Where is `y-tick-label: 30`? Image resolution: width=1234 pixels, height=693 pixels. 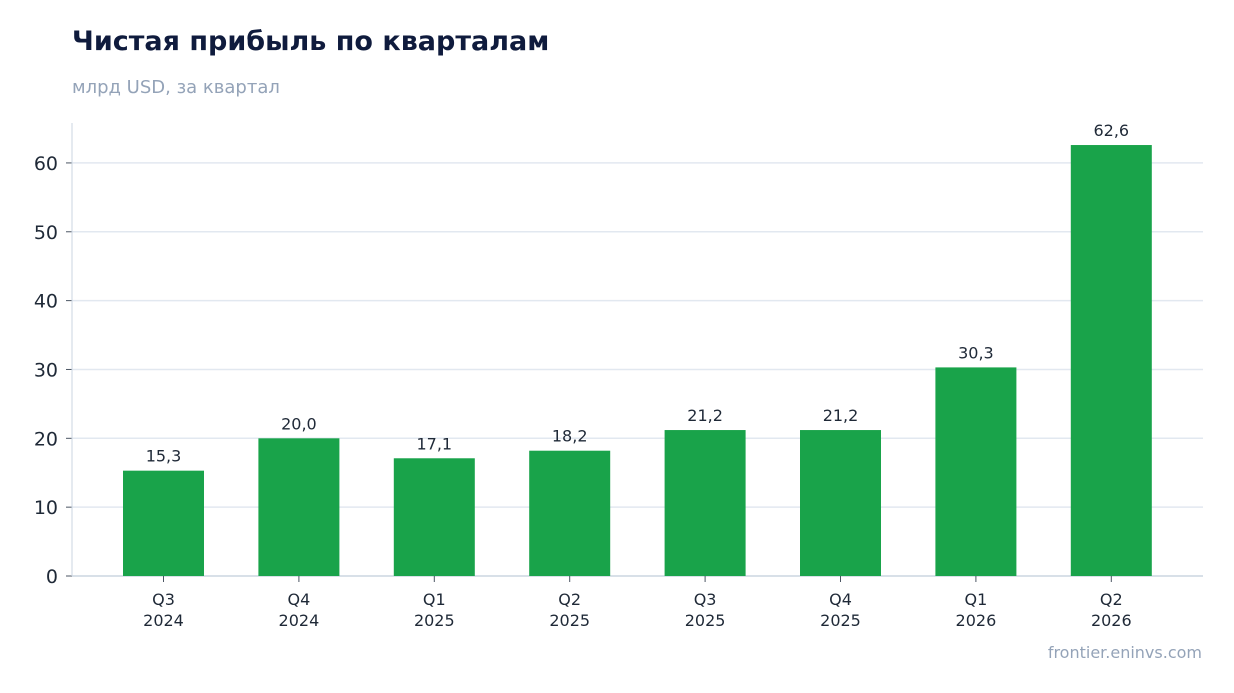
y-tick-label: 30 is located at coordinates (46, 370).